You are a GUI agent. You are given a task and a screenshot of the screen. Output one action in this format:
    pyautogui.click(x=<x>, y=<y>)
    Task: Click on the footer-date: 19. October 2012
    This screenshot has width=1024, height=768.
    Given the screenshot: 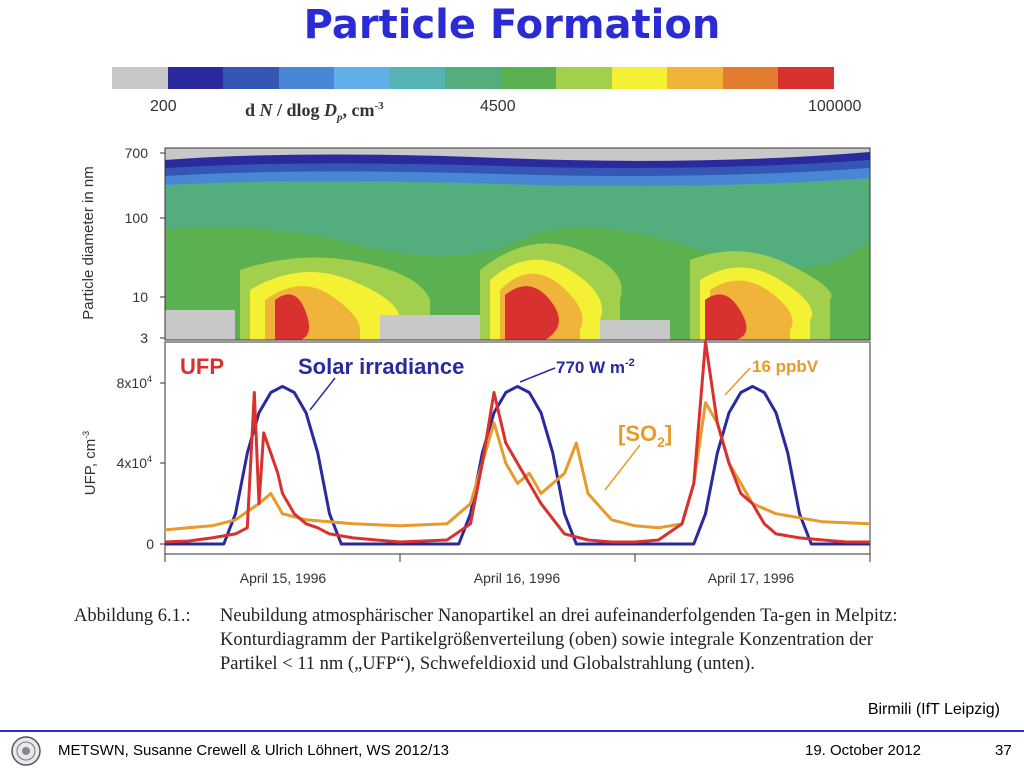 What is the action you would take?
    pyautogui.click(x=863, y=750)
    